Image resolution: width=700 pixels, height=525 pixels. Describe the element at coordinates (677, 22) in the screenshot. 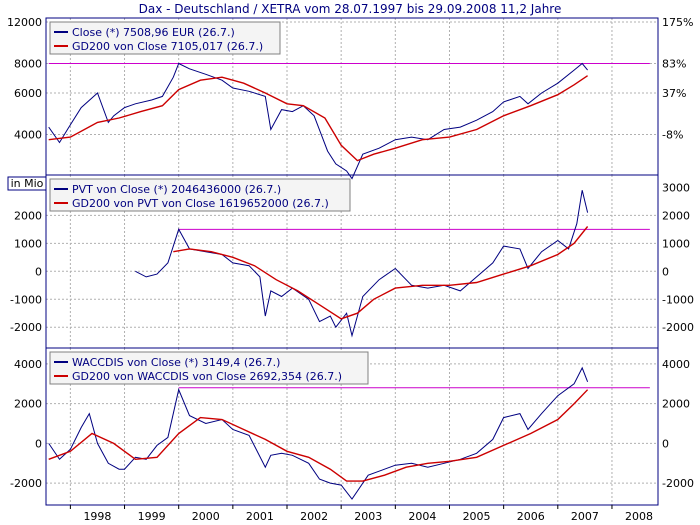

I see `y-tick-right: 175%` at that location.